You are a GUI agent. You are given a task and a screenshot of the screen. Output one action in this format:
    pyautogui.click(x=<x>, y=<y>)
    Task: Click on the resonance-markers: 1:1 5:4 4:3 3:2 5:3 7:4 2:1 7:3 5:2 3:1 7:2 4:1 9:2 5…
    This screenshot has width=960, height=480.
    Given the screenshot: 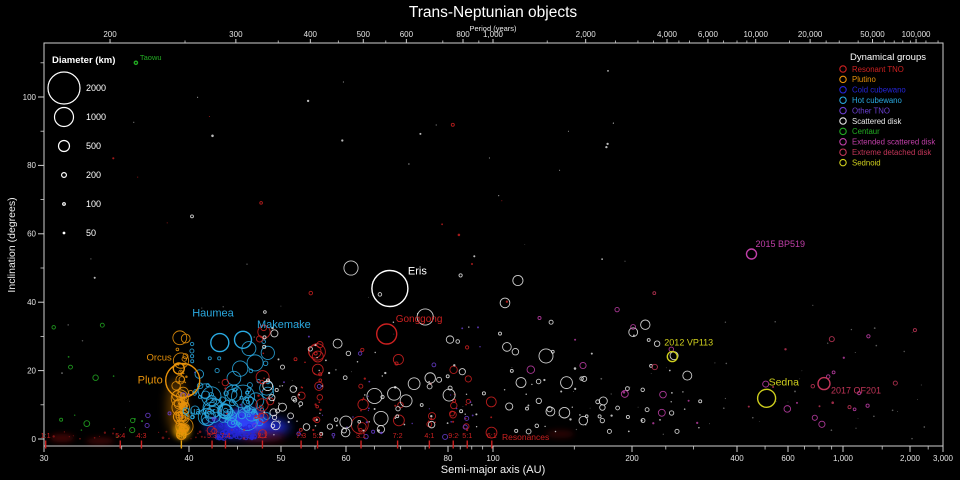 What is the action you would take?
    pyautogui.click(x=269, y=440)
    